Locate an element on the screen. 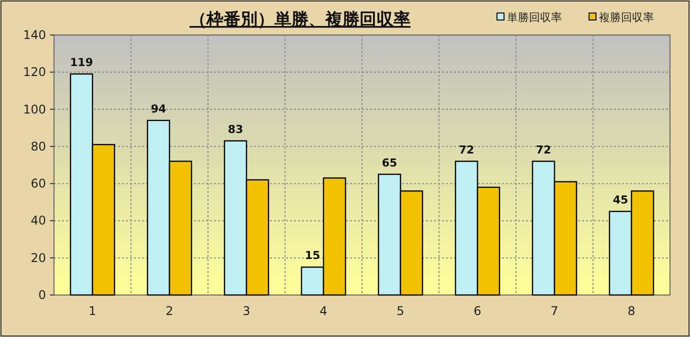 The height and width of the screenshot is (337, 690). x-tick-label: 5 is located at coordinates (400, 311).